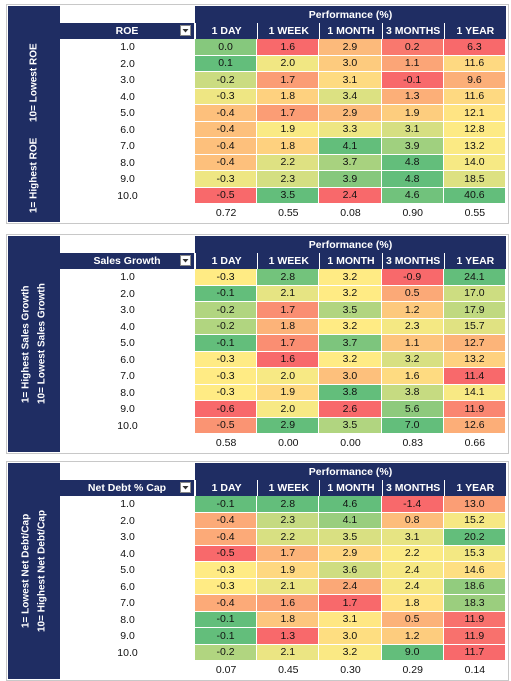 The width and height of the screenshot is (511, 681). What do you see at coordinates (226, 31) in the screenshot?
I see `column-header: 1 DAY` at bounding box center [226, 31].